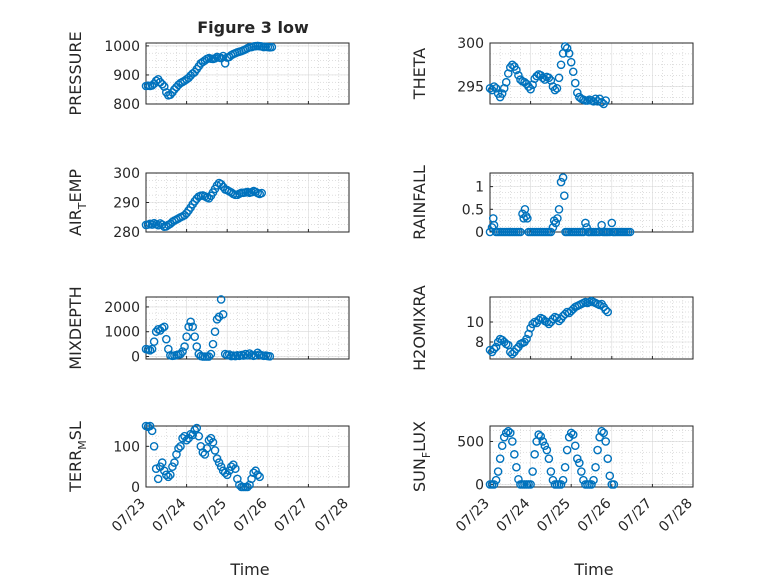 The image size is (778, 583). Describe the element at coordinates (135, 488) in the screenshot. I see `y-tick-label: 0` at that location.